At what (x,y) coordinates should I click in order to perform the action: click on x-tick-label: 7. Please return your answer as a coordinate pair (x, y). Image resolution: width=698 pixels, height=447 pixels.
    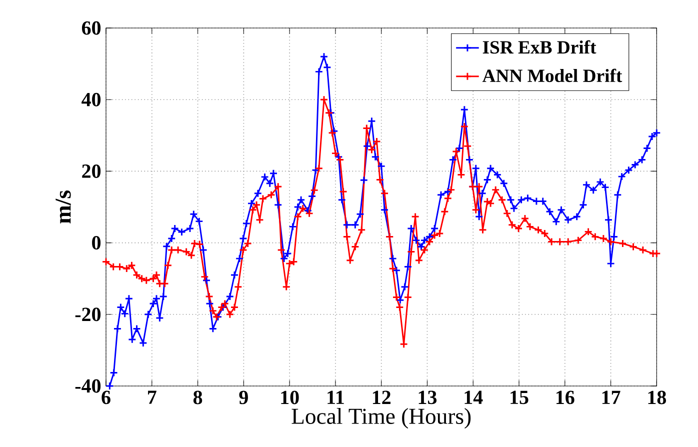
    Looking at the image, I should click on (152, 397).